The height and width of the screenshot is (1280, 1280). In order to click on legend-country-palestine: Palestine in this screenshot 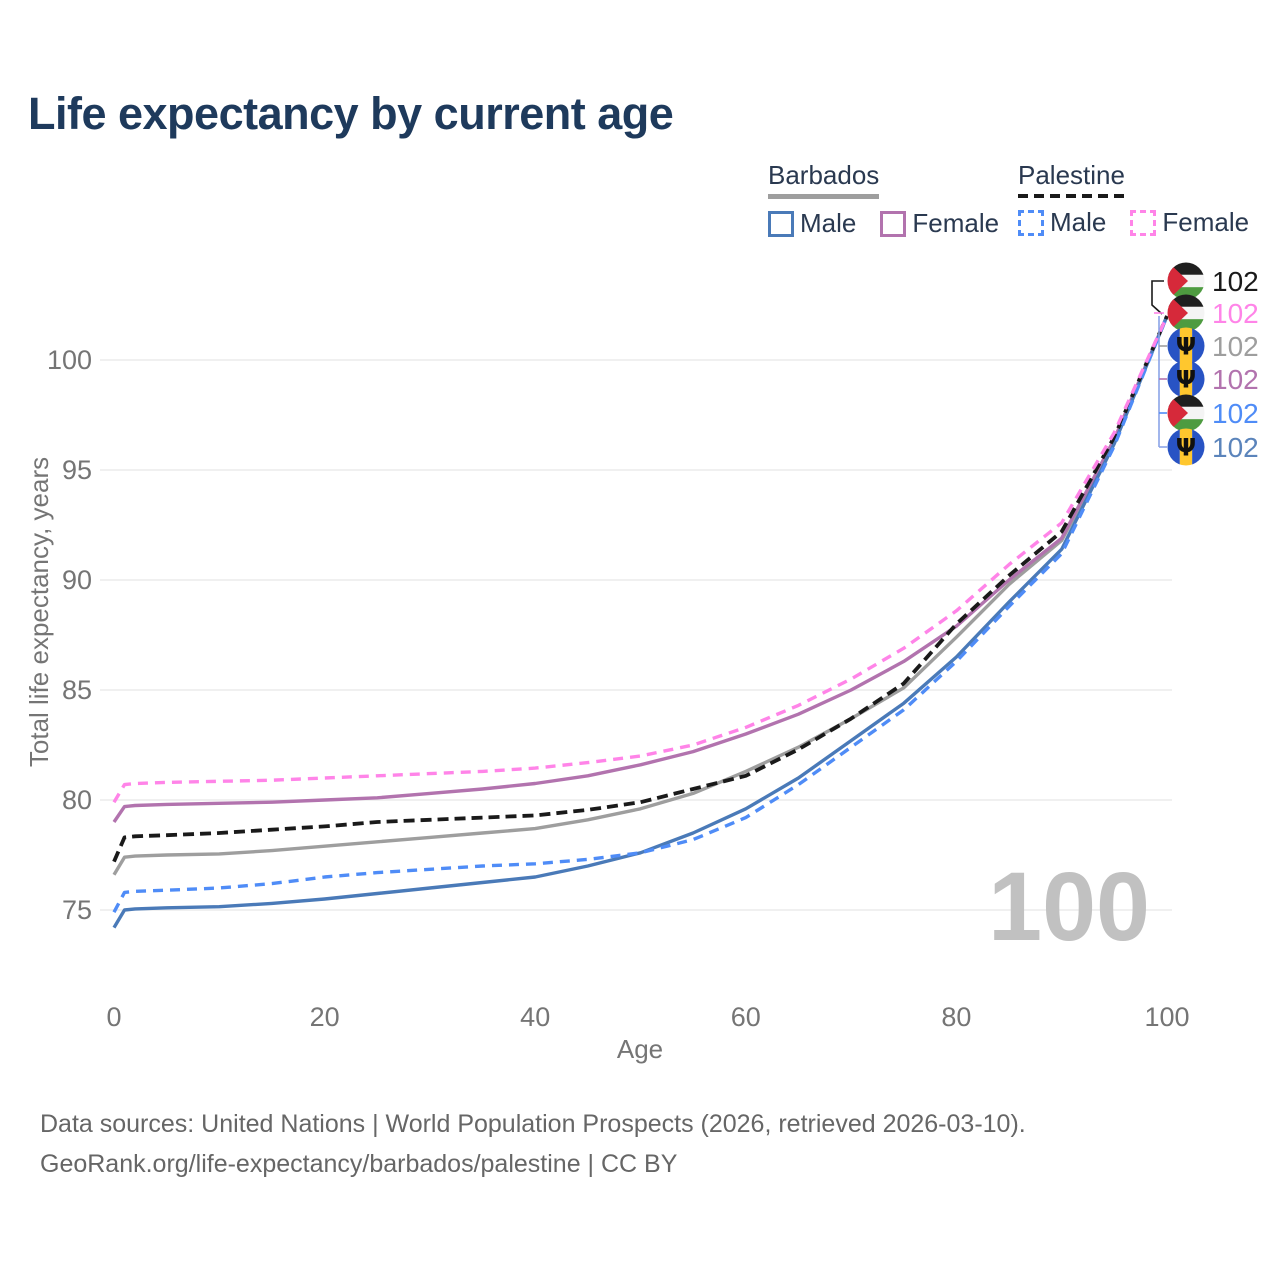, I will do `click(1071, 179)`.